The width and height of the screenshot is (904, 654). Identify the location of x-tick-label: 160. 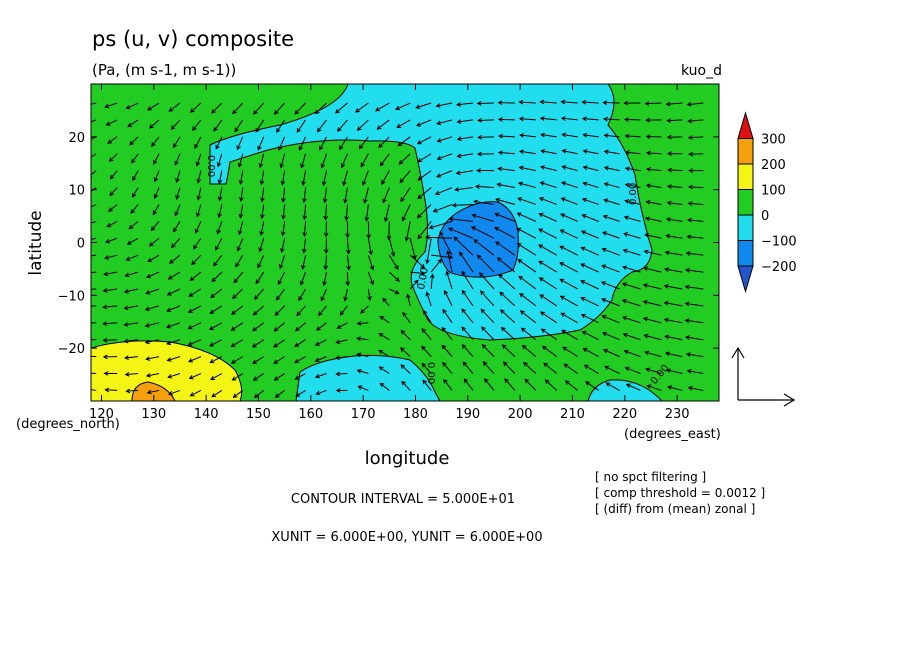
(310, 414).